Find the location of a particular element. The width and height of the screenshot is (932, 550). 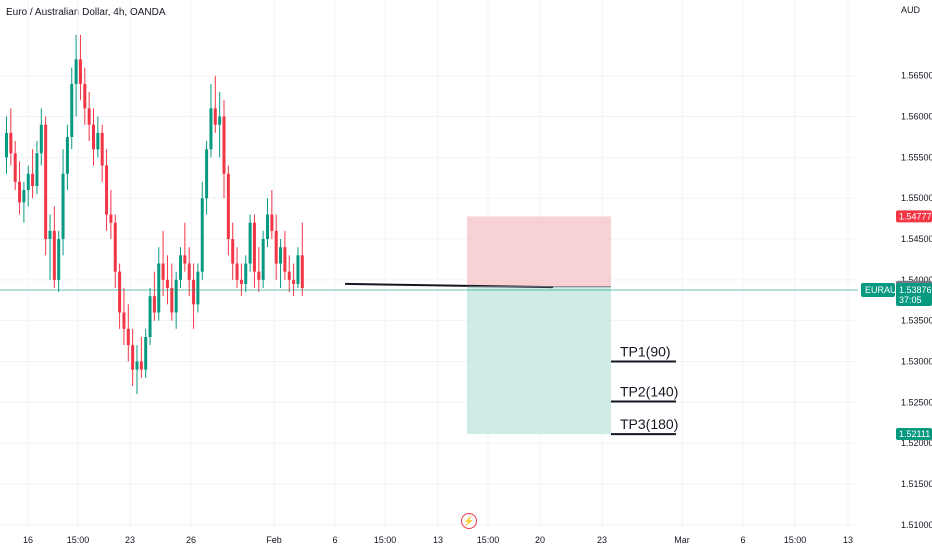

tp-label-3: TP3(180) is located at coordinates (649, 424).